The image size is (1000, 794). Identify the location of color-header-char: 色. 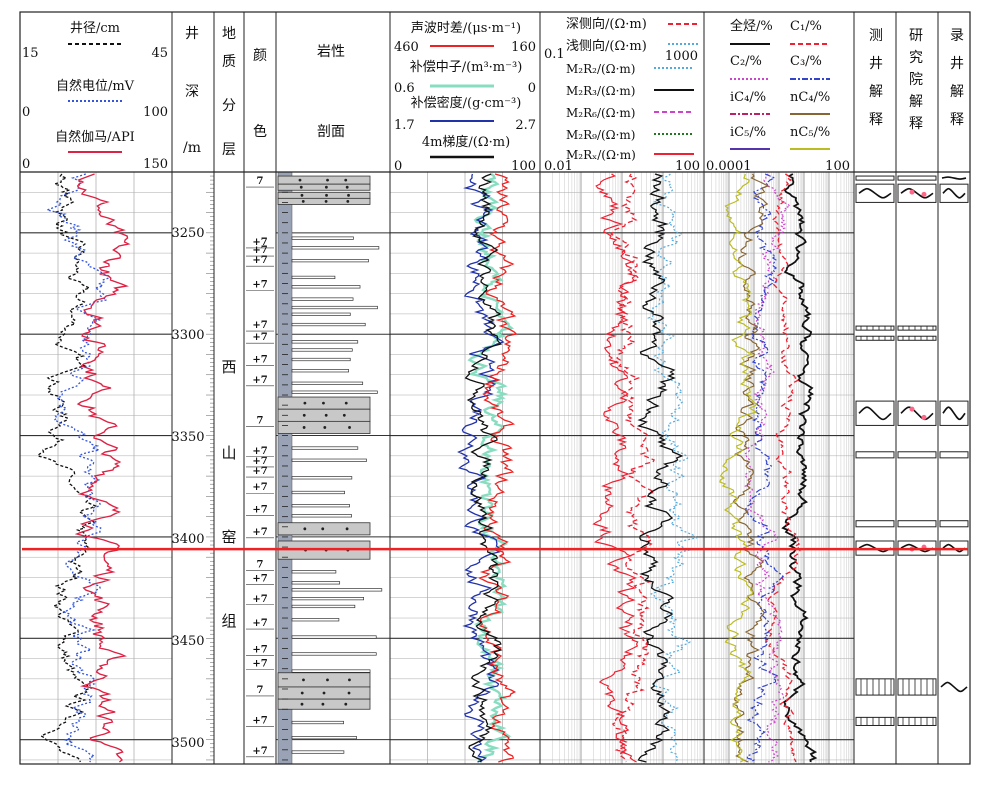
(260, 131).